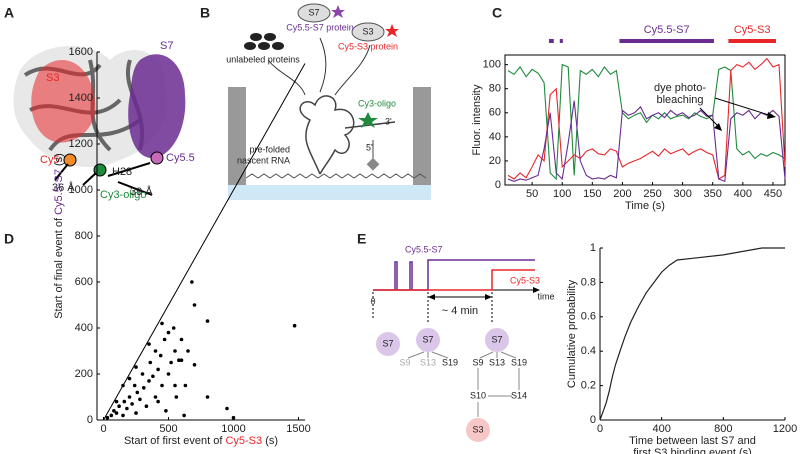 This screenshot has width=800, height=454. Describe the element at coordinates (63, 187) in the screenshot. I see `structure-label: 36 Å` at that location.